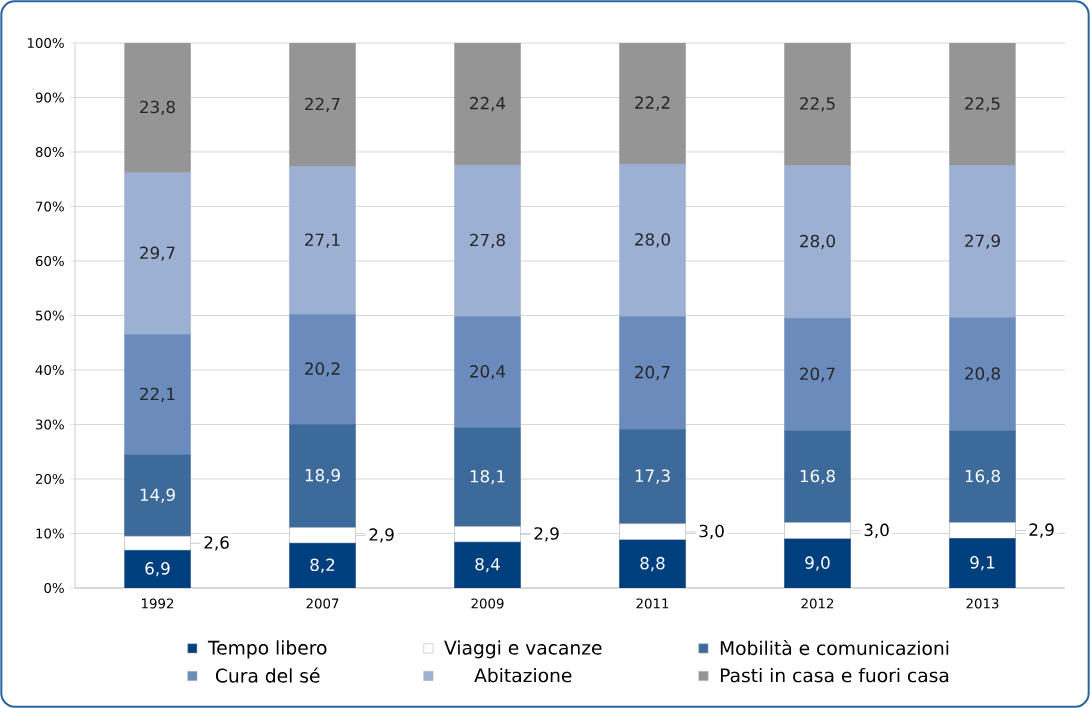  What do you see at coordinates (50, 206) in the screenshot?
I see `y-tick-label: 70%` at bounding box center [50, 206].